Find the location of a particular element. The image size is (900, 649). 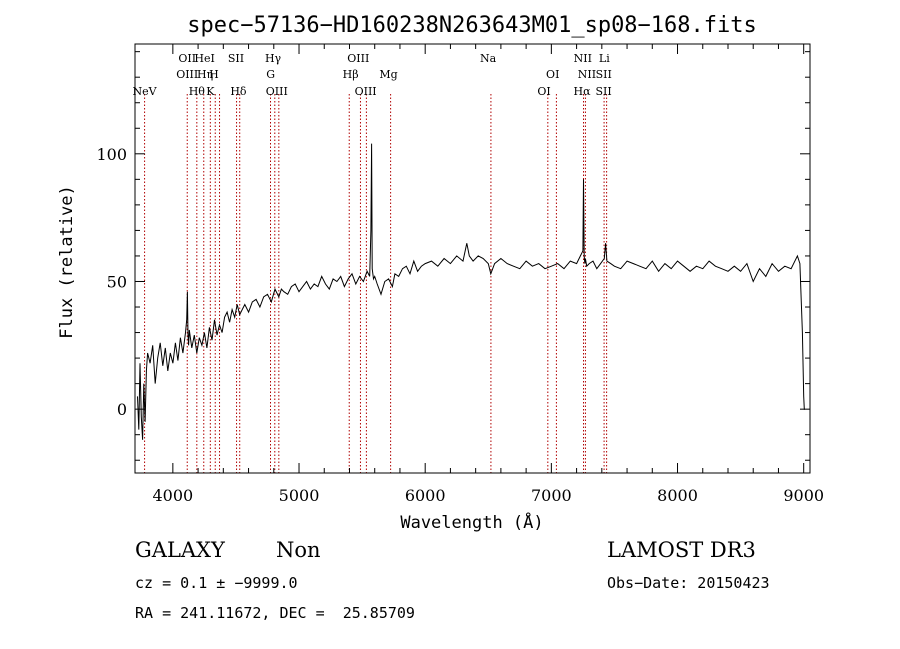

y-tick-label: 0 is located at coordinates (122, 409).